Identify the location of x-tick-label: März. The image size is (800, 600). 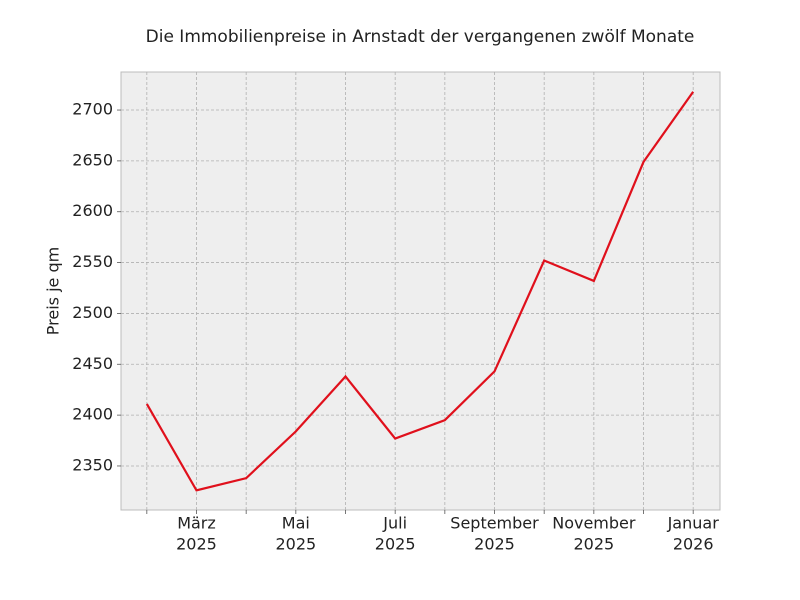
(196, 523).